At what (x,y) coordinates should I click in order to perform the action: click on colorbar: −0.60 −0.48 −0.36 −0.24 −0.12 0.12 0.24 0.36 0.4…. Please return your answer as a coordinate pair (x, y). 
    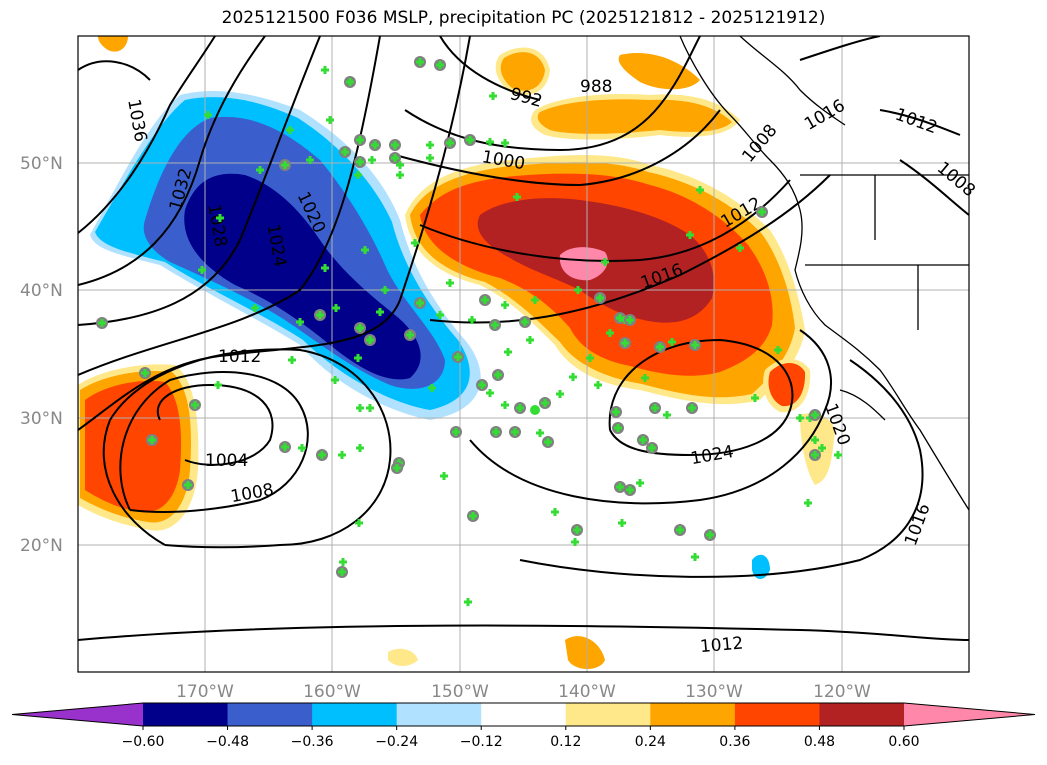
    Looking at the image, I should click on (523, 726).